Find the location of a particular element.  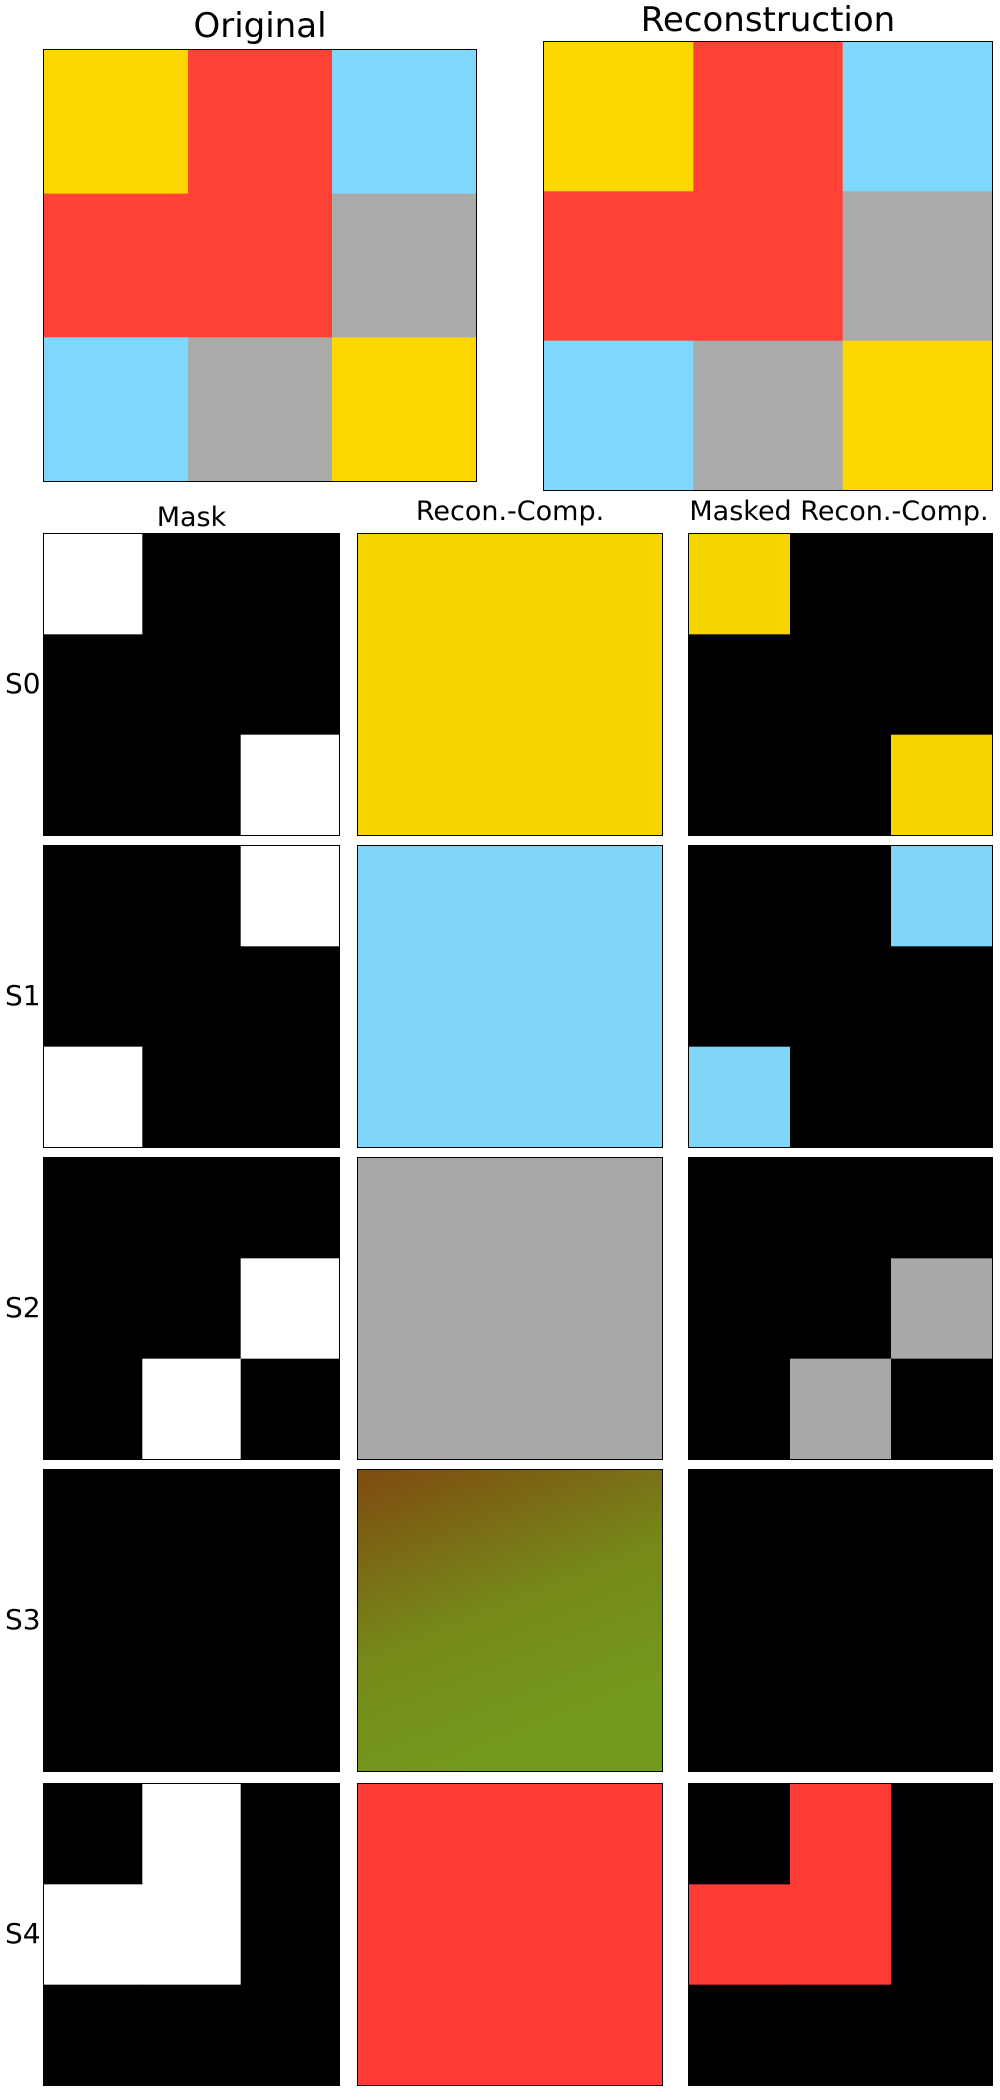

reconstruction-title: Reconstruction is located at coordinates (768, 20).